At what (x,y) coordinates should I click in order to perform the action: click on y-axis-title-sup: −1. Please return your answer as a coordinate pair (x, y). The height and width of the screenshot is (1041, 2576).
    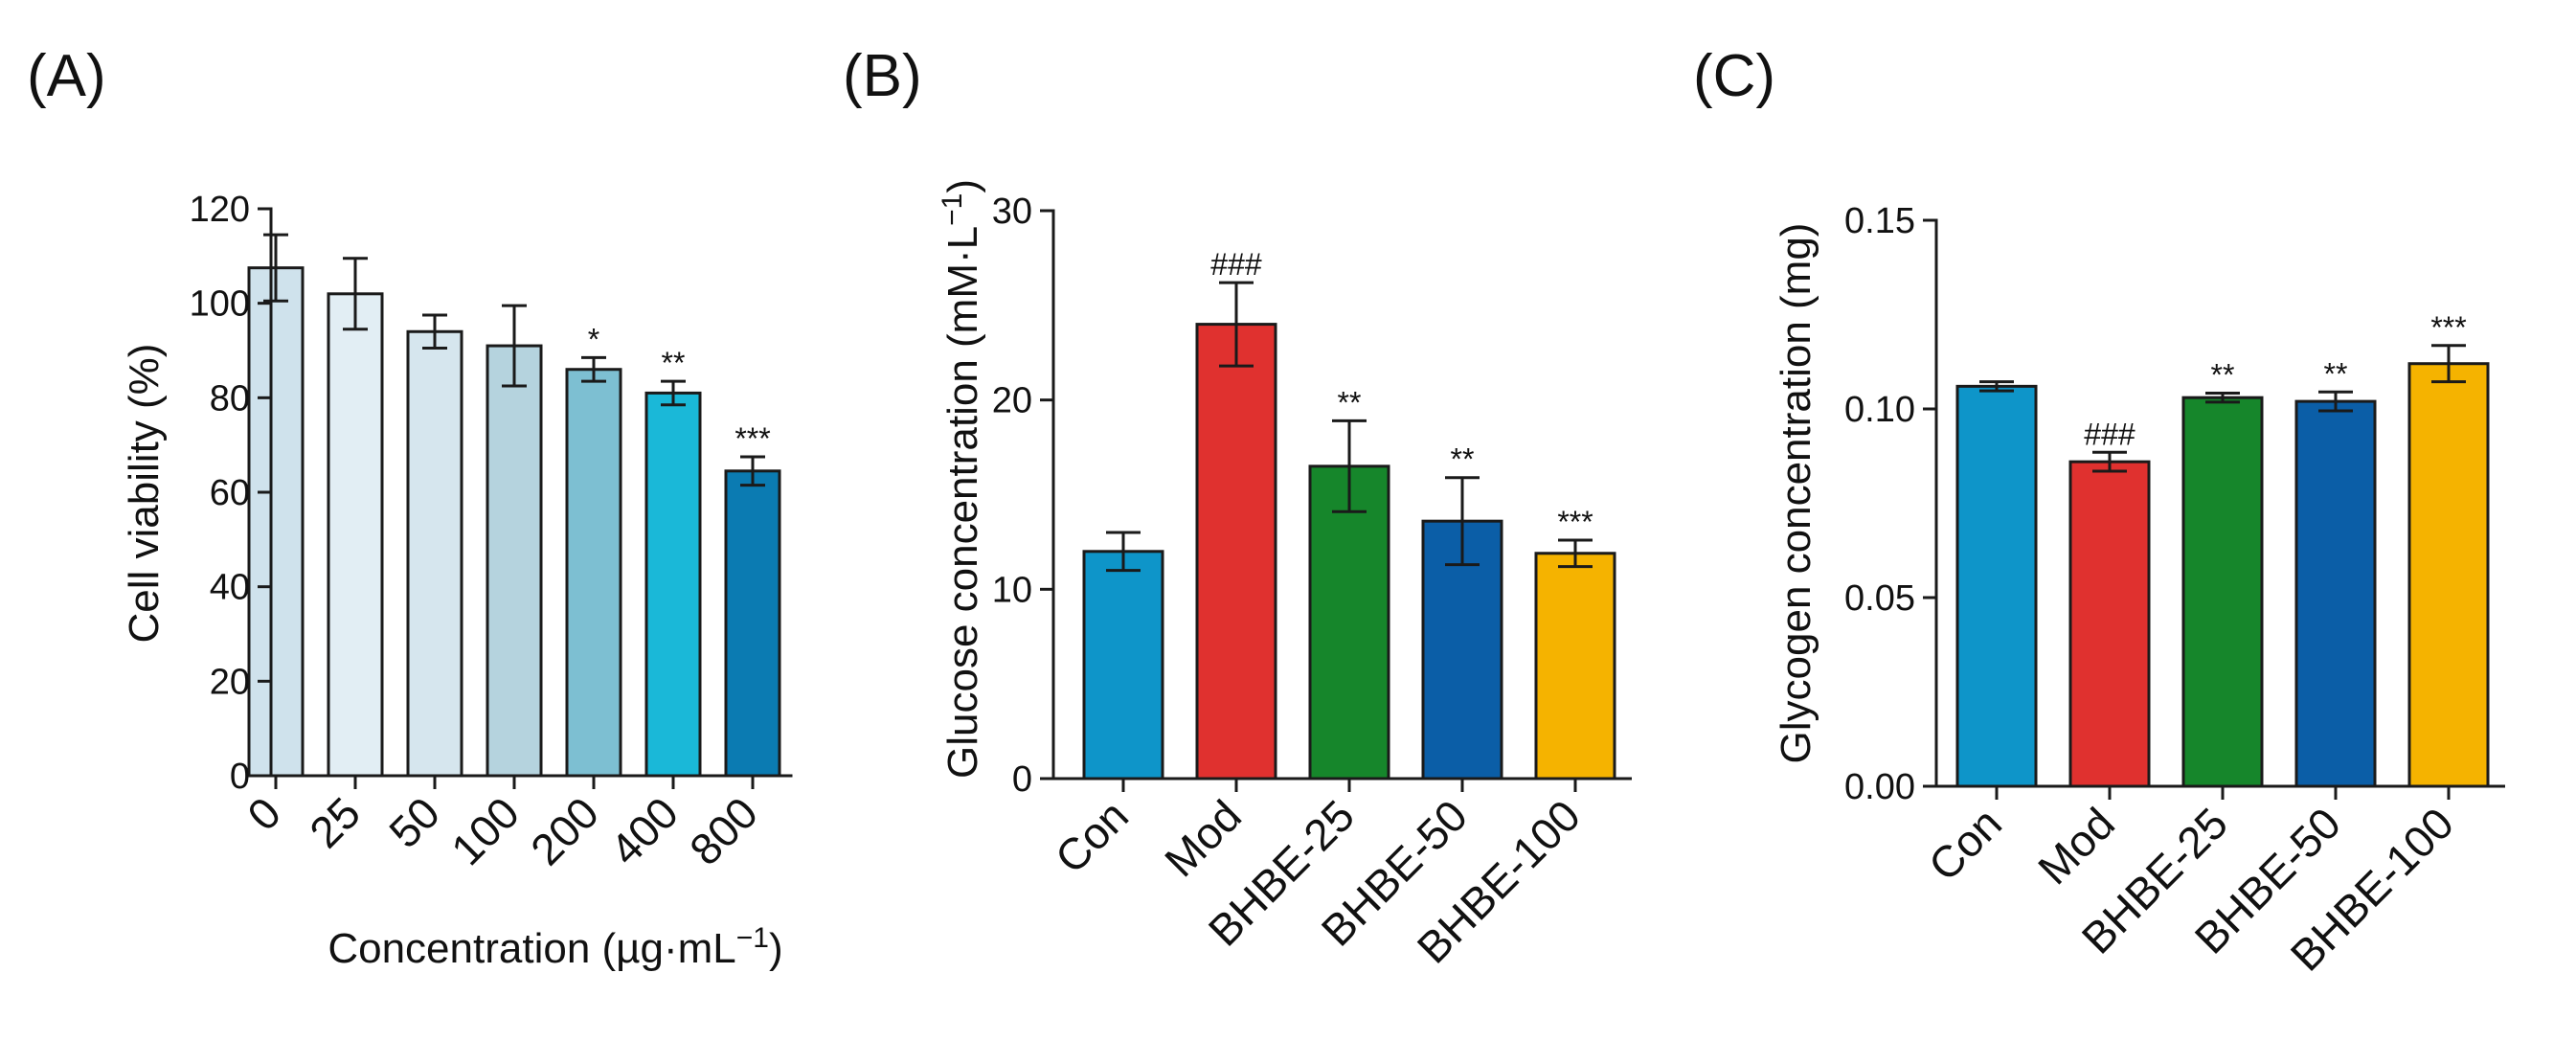
    Looking at the image, I should click on (952, 210).